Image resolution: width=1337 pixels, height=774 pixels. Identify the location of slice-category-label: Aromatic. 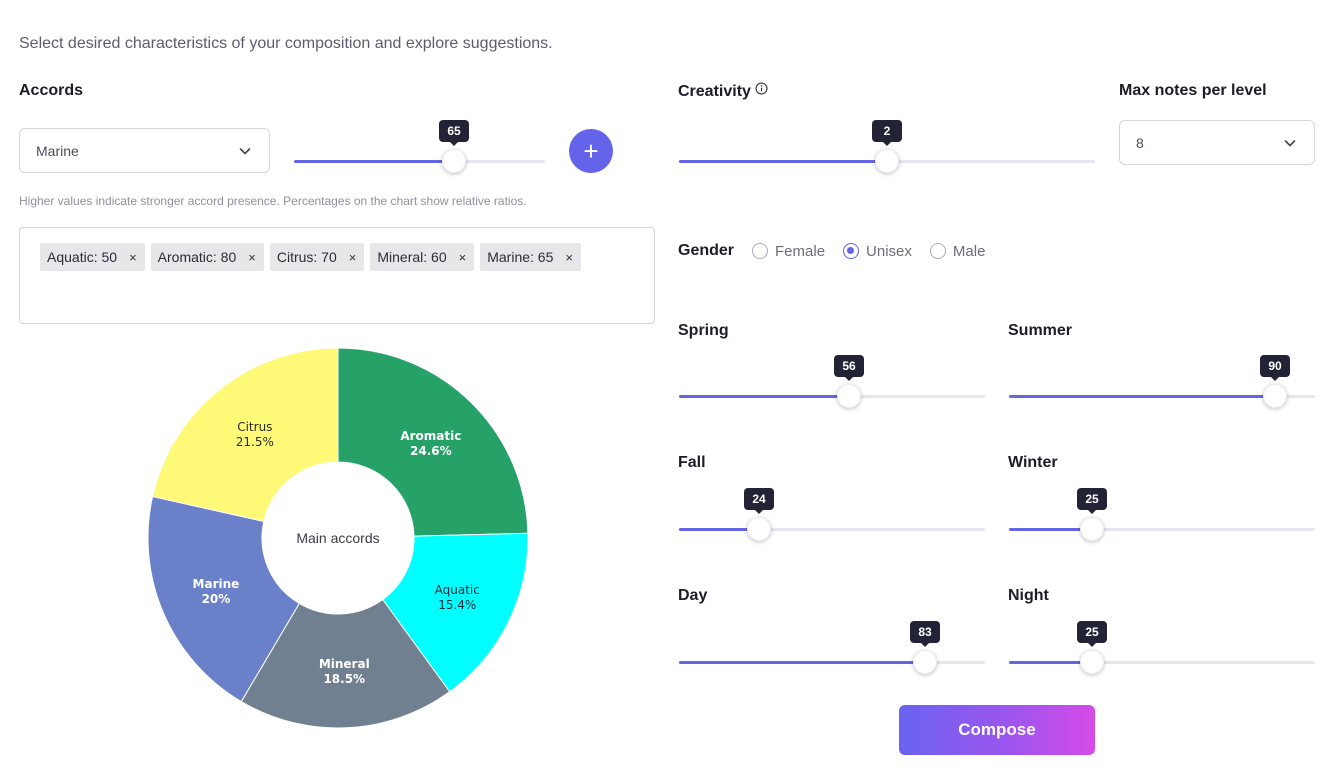
(430, 436).